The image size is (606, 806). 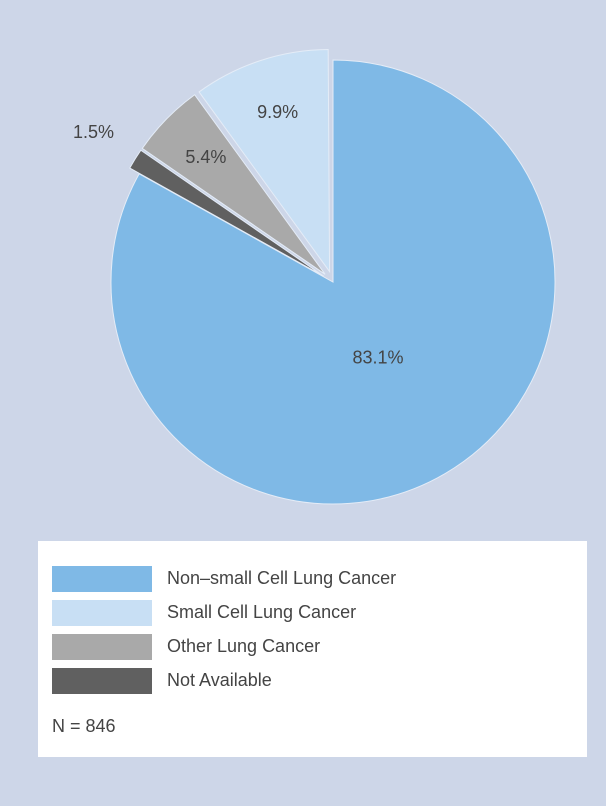 What do you see at coordinates (84, 726) in the screenshot?
I see `note: N = 846` at bounding box center [84, 726].